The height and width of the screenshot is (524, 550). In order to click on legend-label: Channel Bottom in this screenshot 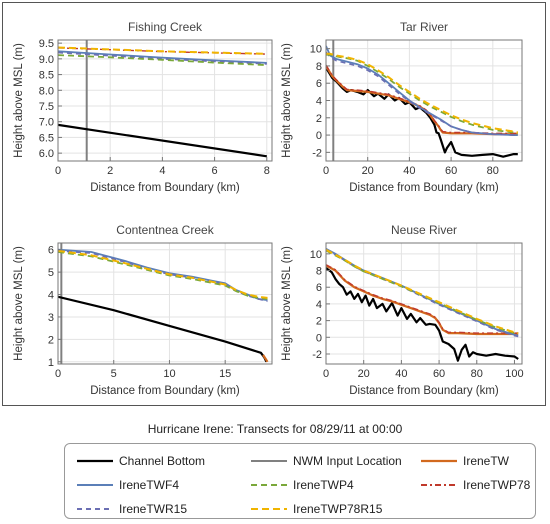, I will do `click(162, 461)`.